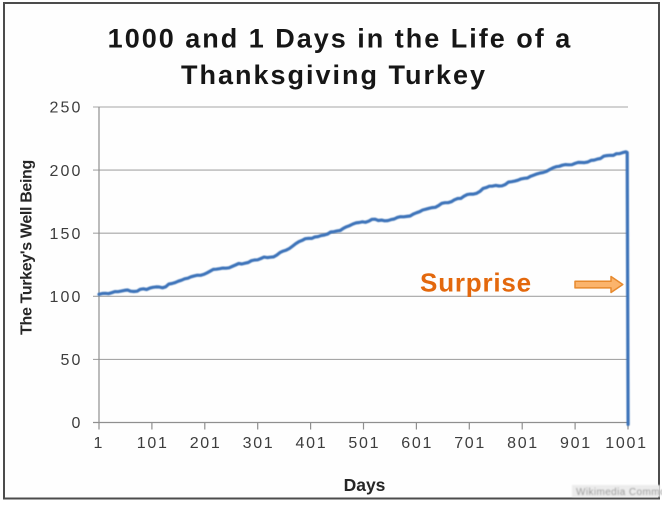 Image resolution: width=662 pixels, height=516 pixels. What do you see at coordinates (626, 443) in the screenshot?
I see `svg-text: 1001` at bounding box center [626, 443].